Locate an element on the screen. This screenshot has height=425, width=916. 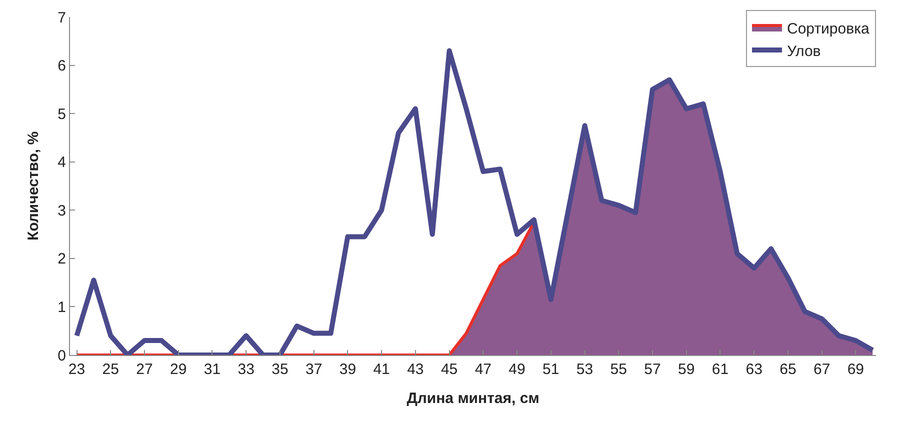
x-tick-label: 47 is located at coordinates (483, 369).